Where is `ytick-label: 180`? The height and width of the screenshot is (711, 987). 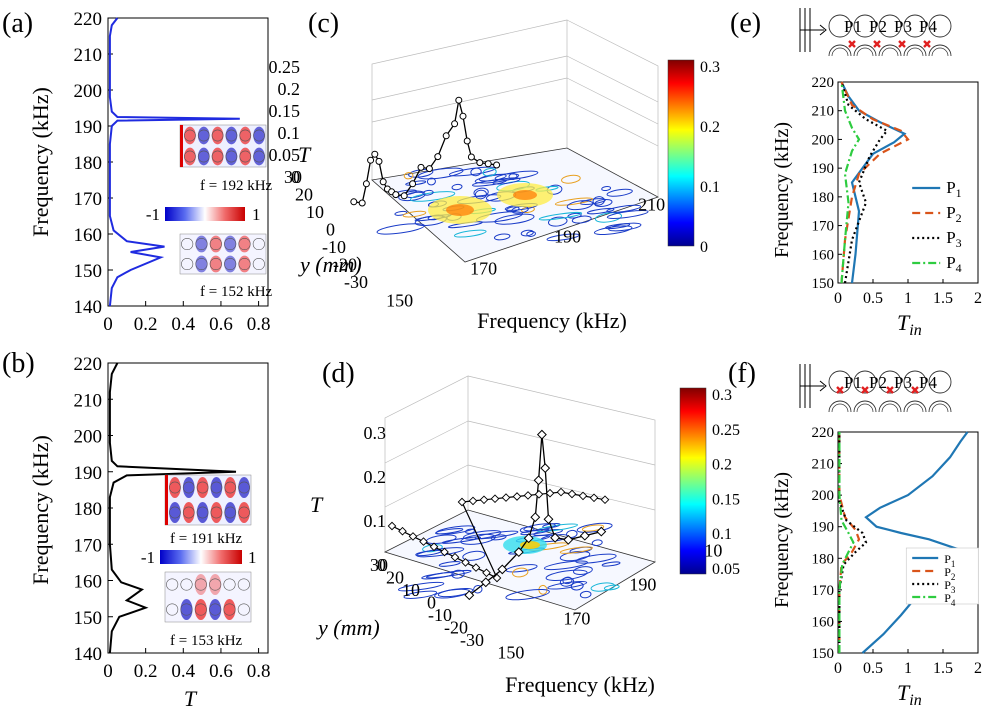
ytick-label: 180 is located at coordinates (88, 163).